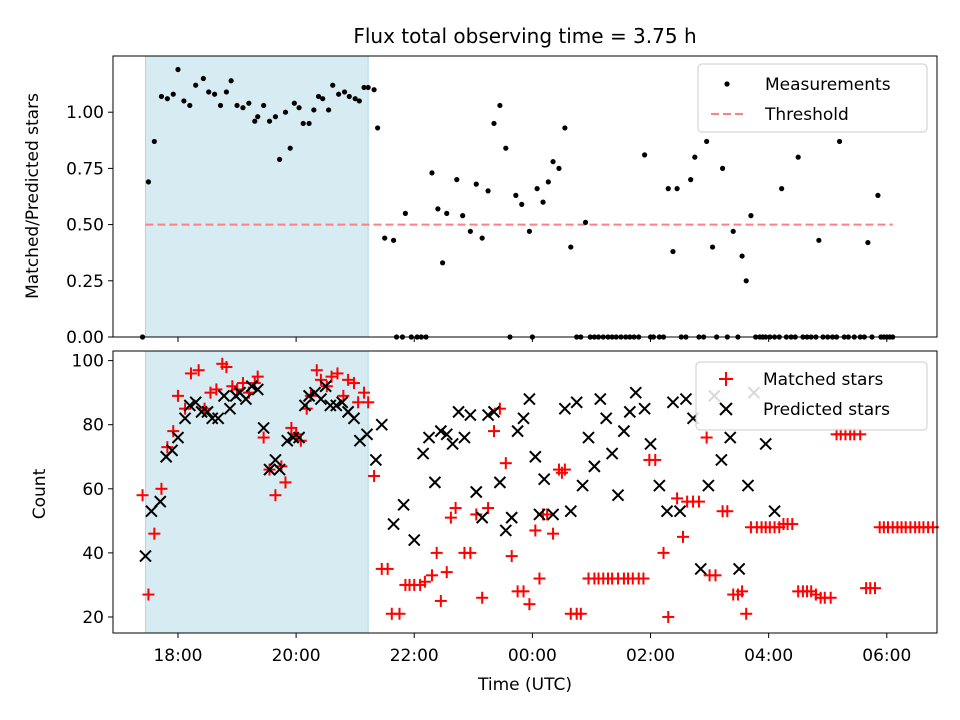 The height and width of the screenshot is (720, 960). What do you see at coordinates (256, 492) in the screenshot?
I see `daylight-span` at bounding box center [256, 492].